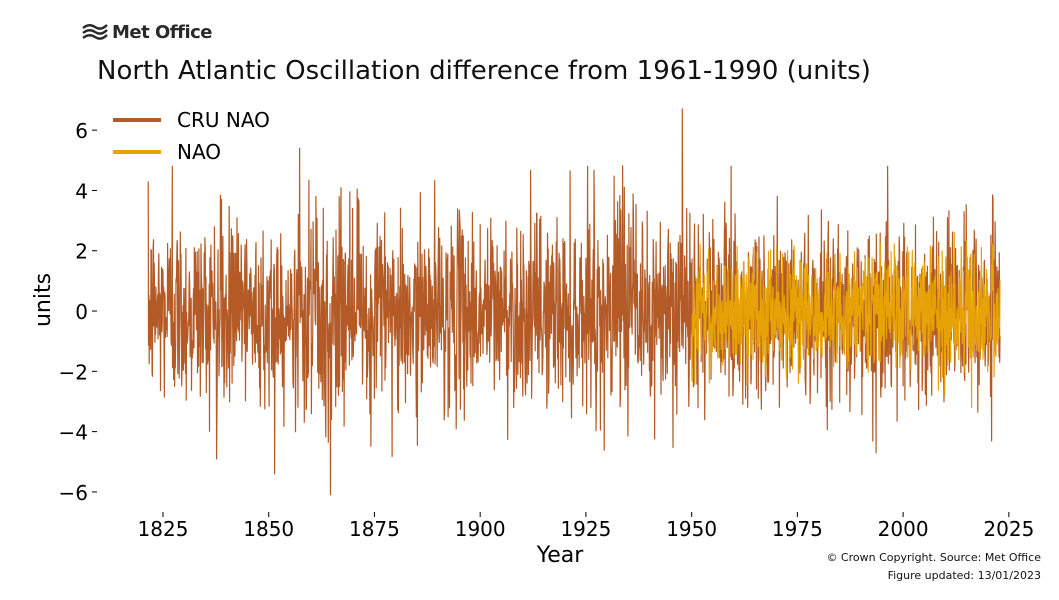 Image resolution: width=1059 pixels, height=600 pixels. What do you see at coordinates (73, 433) in the screenshot?
I see `y-tick-label: −4` at bounding box center [73, 433].